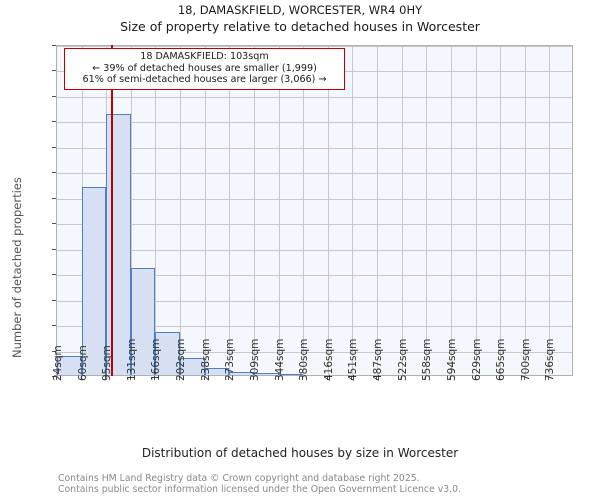  What do you see at coordinates (111, 210) in the screenshot?
I see `property-size-marker-line` at bounding box center [111, 210].